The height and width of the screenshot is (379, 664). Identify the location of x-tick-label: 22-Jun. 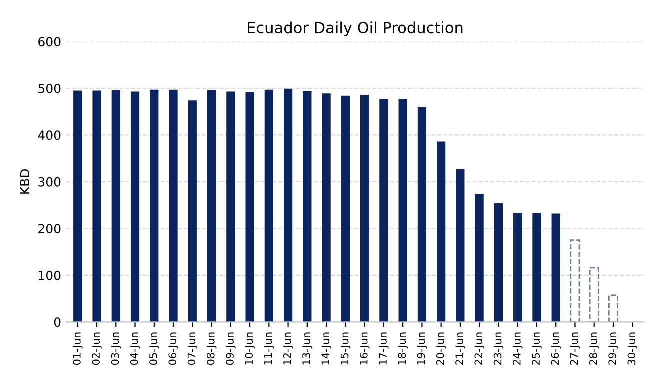
(479, 348).